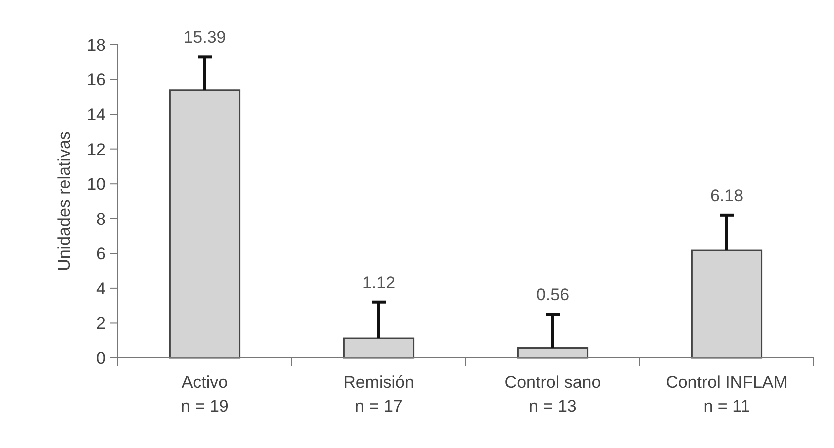 The image size is (834, 448). I want to click on y-tick-label: 4, so click(101, 288).